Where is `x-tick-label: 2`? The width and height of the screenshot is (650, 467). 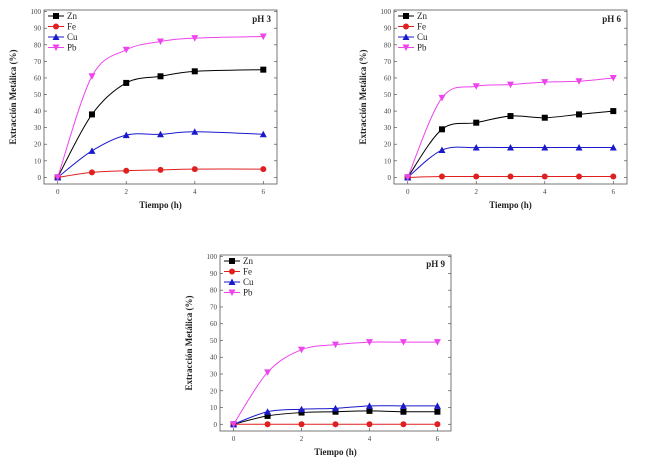 x-tick-label: 2 is located at coordinates (476, 192).